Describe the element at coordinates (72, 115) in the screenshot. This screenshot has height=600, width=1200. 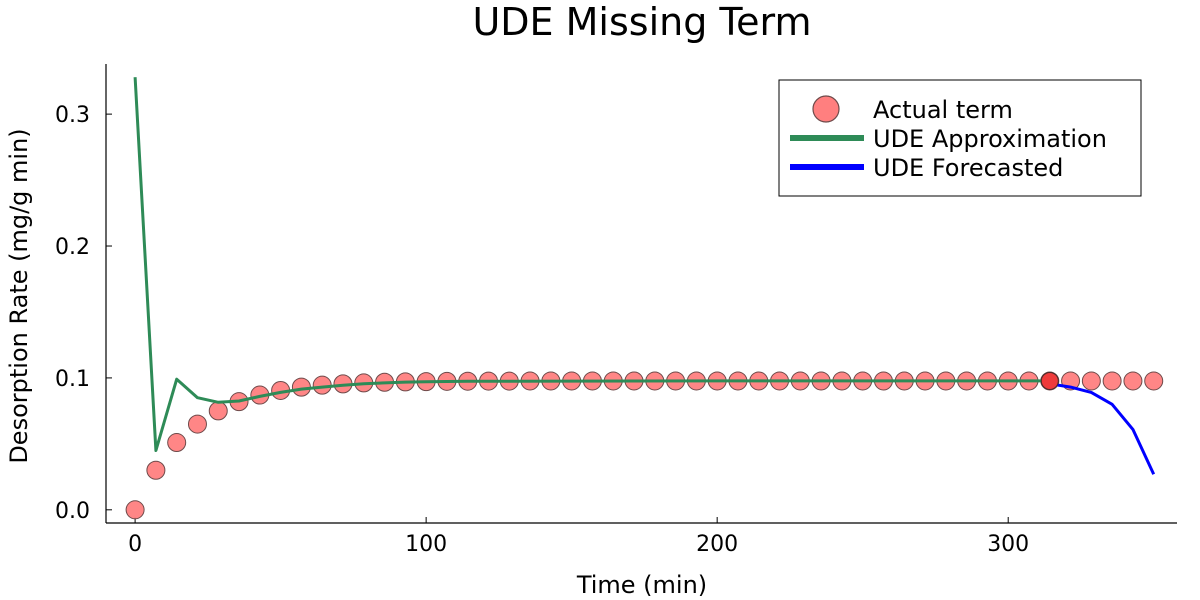
I see `y-tick-label: 0.3` at that location.